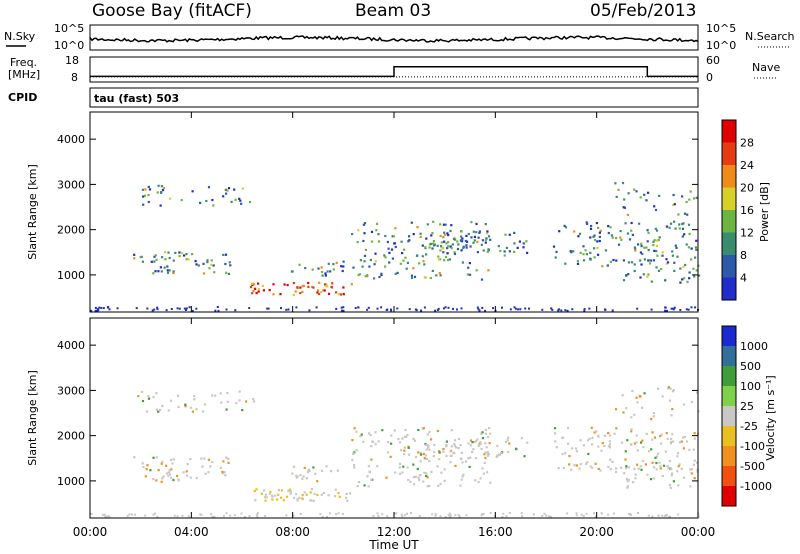 This screenshot has width=800, height=554. What do you see at coordinates (770, 417) in the screenshot?
I see `velocity-colorbar-label: Velocity [m s⁻¹]` at bounding box center [770, 417].